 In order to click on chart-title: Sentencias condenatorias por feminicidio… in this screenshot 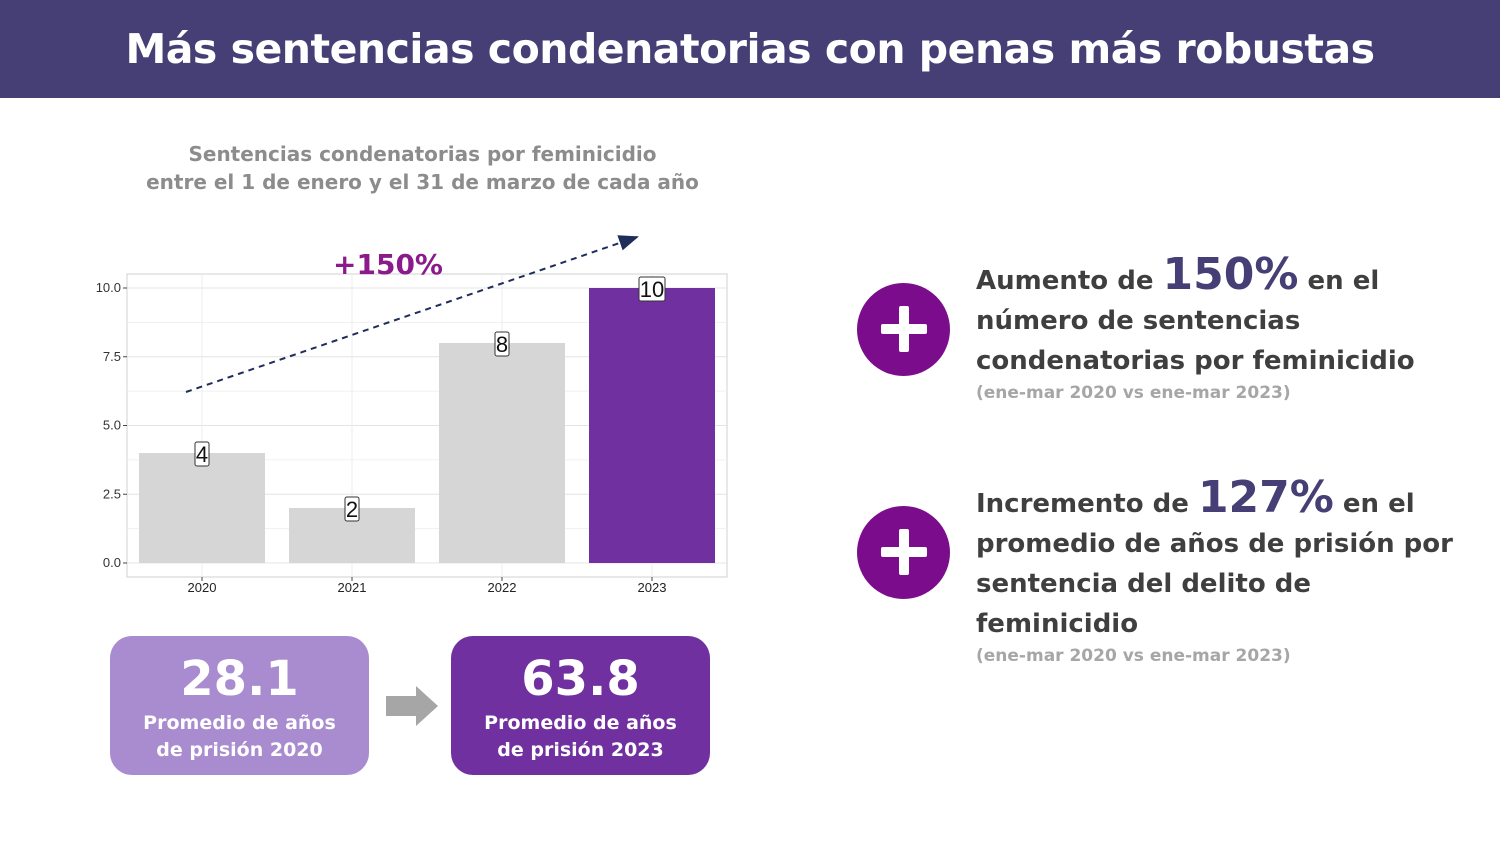, I will do `click(422, 168)`.